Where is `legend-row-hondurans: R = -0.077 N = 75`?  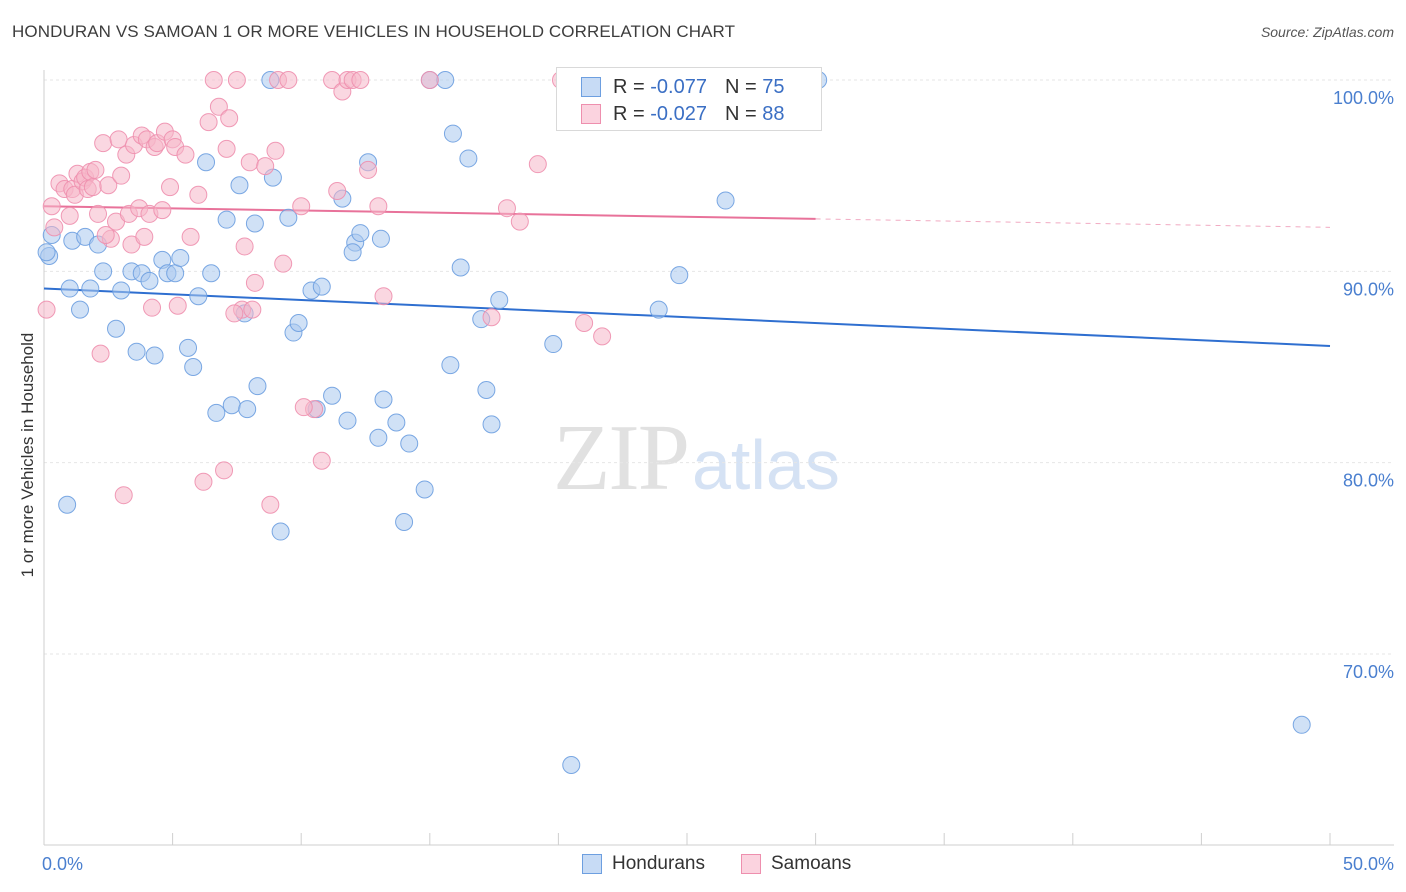 legend-row-hondurans: R = -0.077 N = 75 is located at coordinates (682, 87).